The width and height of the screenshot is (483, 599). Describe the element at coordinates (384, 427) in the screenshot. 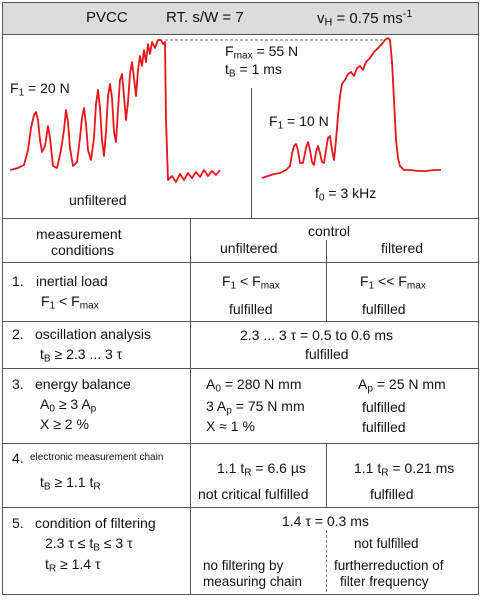

I see `row3-status-2: fulfilled` at that location.